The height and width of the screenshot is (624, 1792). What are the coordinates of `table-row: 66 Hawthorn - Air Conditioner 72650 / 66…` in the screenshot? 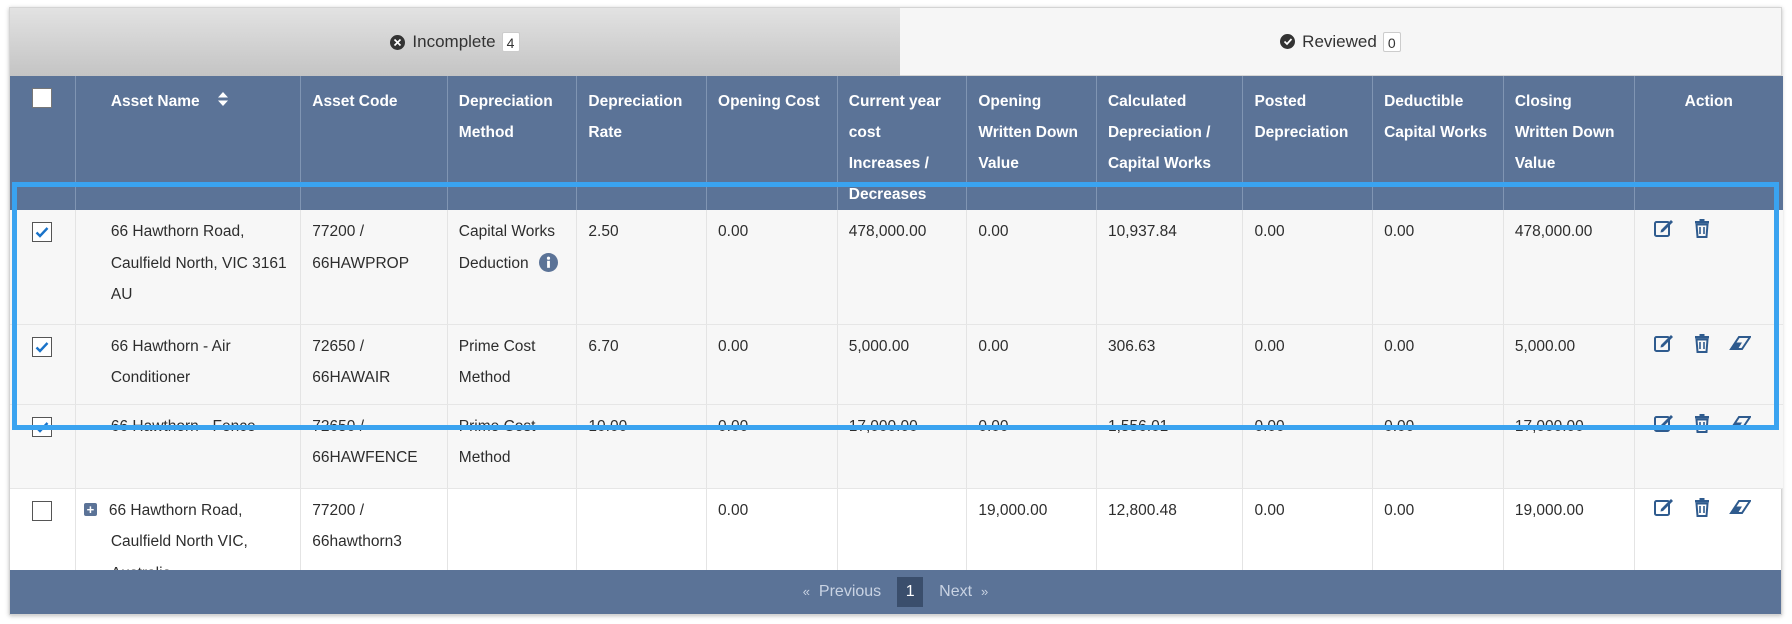 It's located at (896, 364).